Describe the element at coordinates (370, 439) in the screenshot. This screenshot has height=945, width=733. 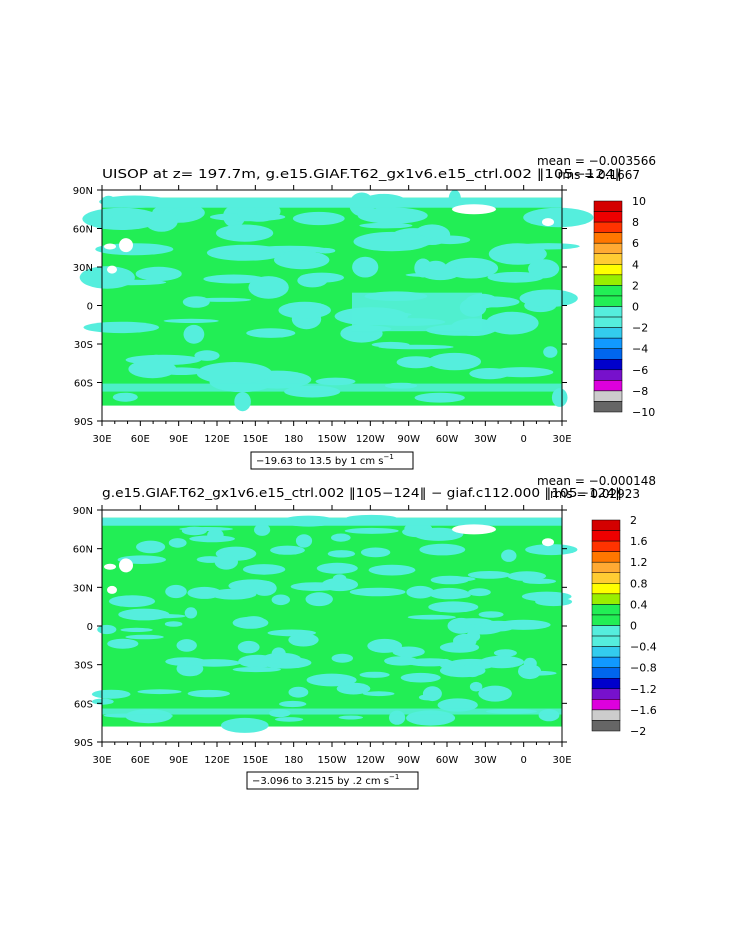
I see `x-tick-label: 120W` at that location.